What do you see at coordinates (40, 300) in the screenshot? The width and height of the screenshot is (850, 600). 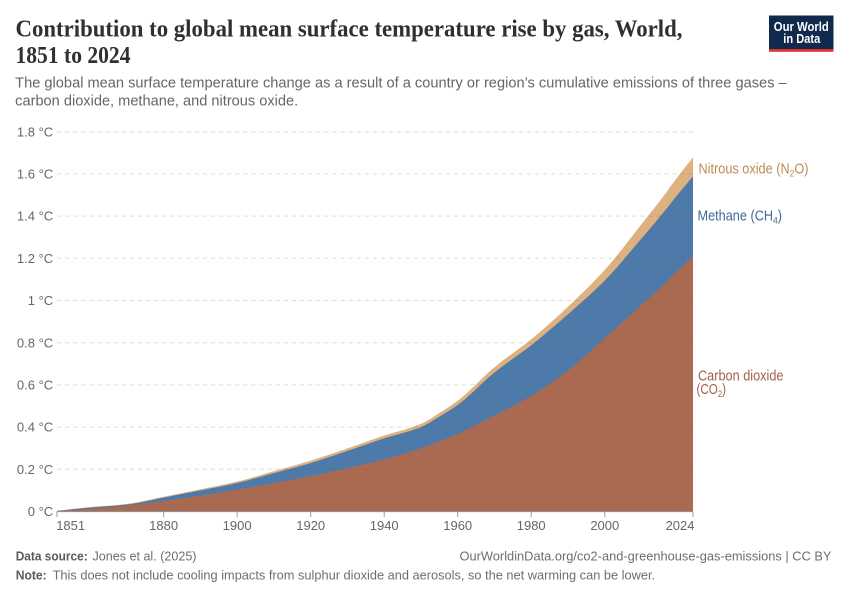 I see `svg-text: 1 °C` at bounding box center [40, 300].